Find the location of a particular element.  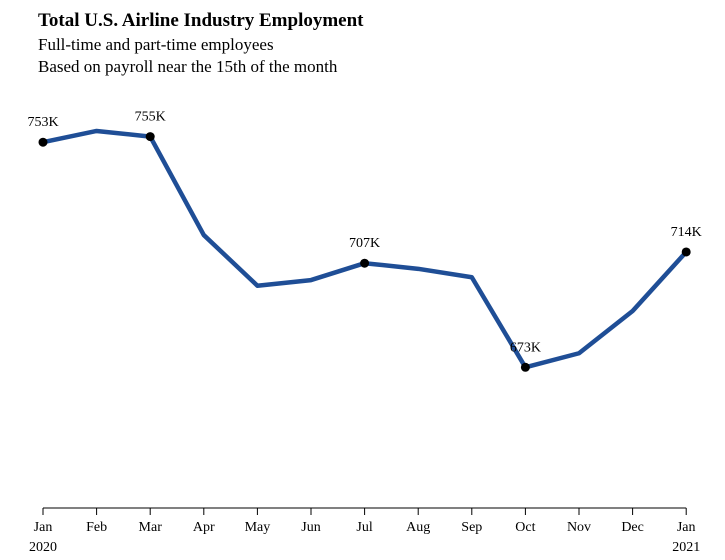

data-label: 673K is located at coordinates (525, 347).